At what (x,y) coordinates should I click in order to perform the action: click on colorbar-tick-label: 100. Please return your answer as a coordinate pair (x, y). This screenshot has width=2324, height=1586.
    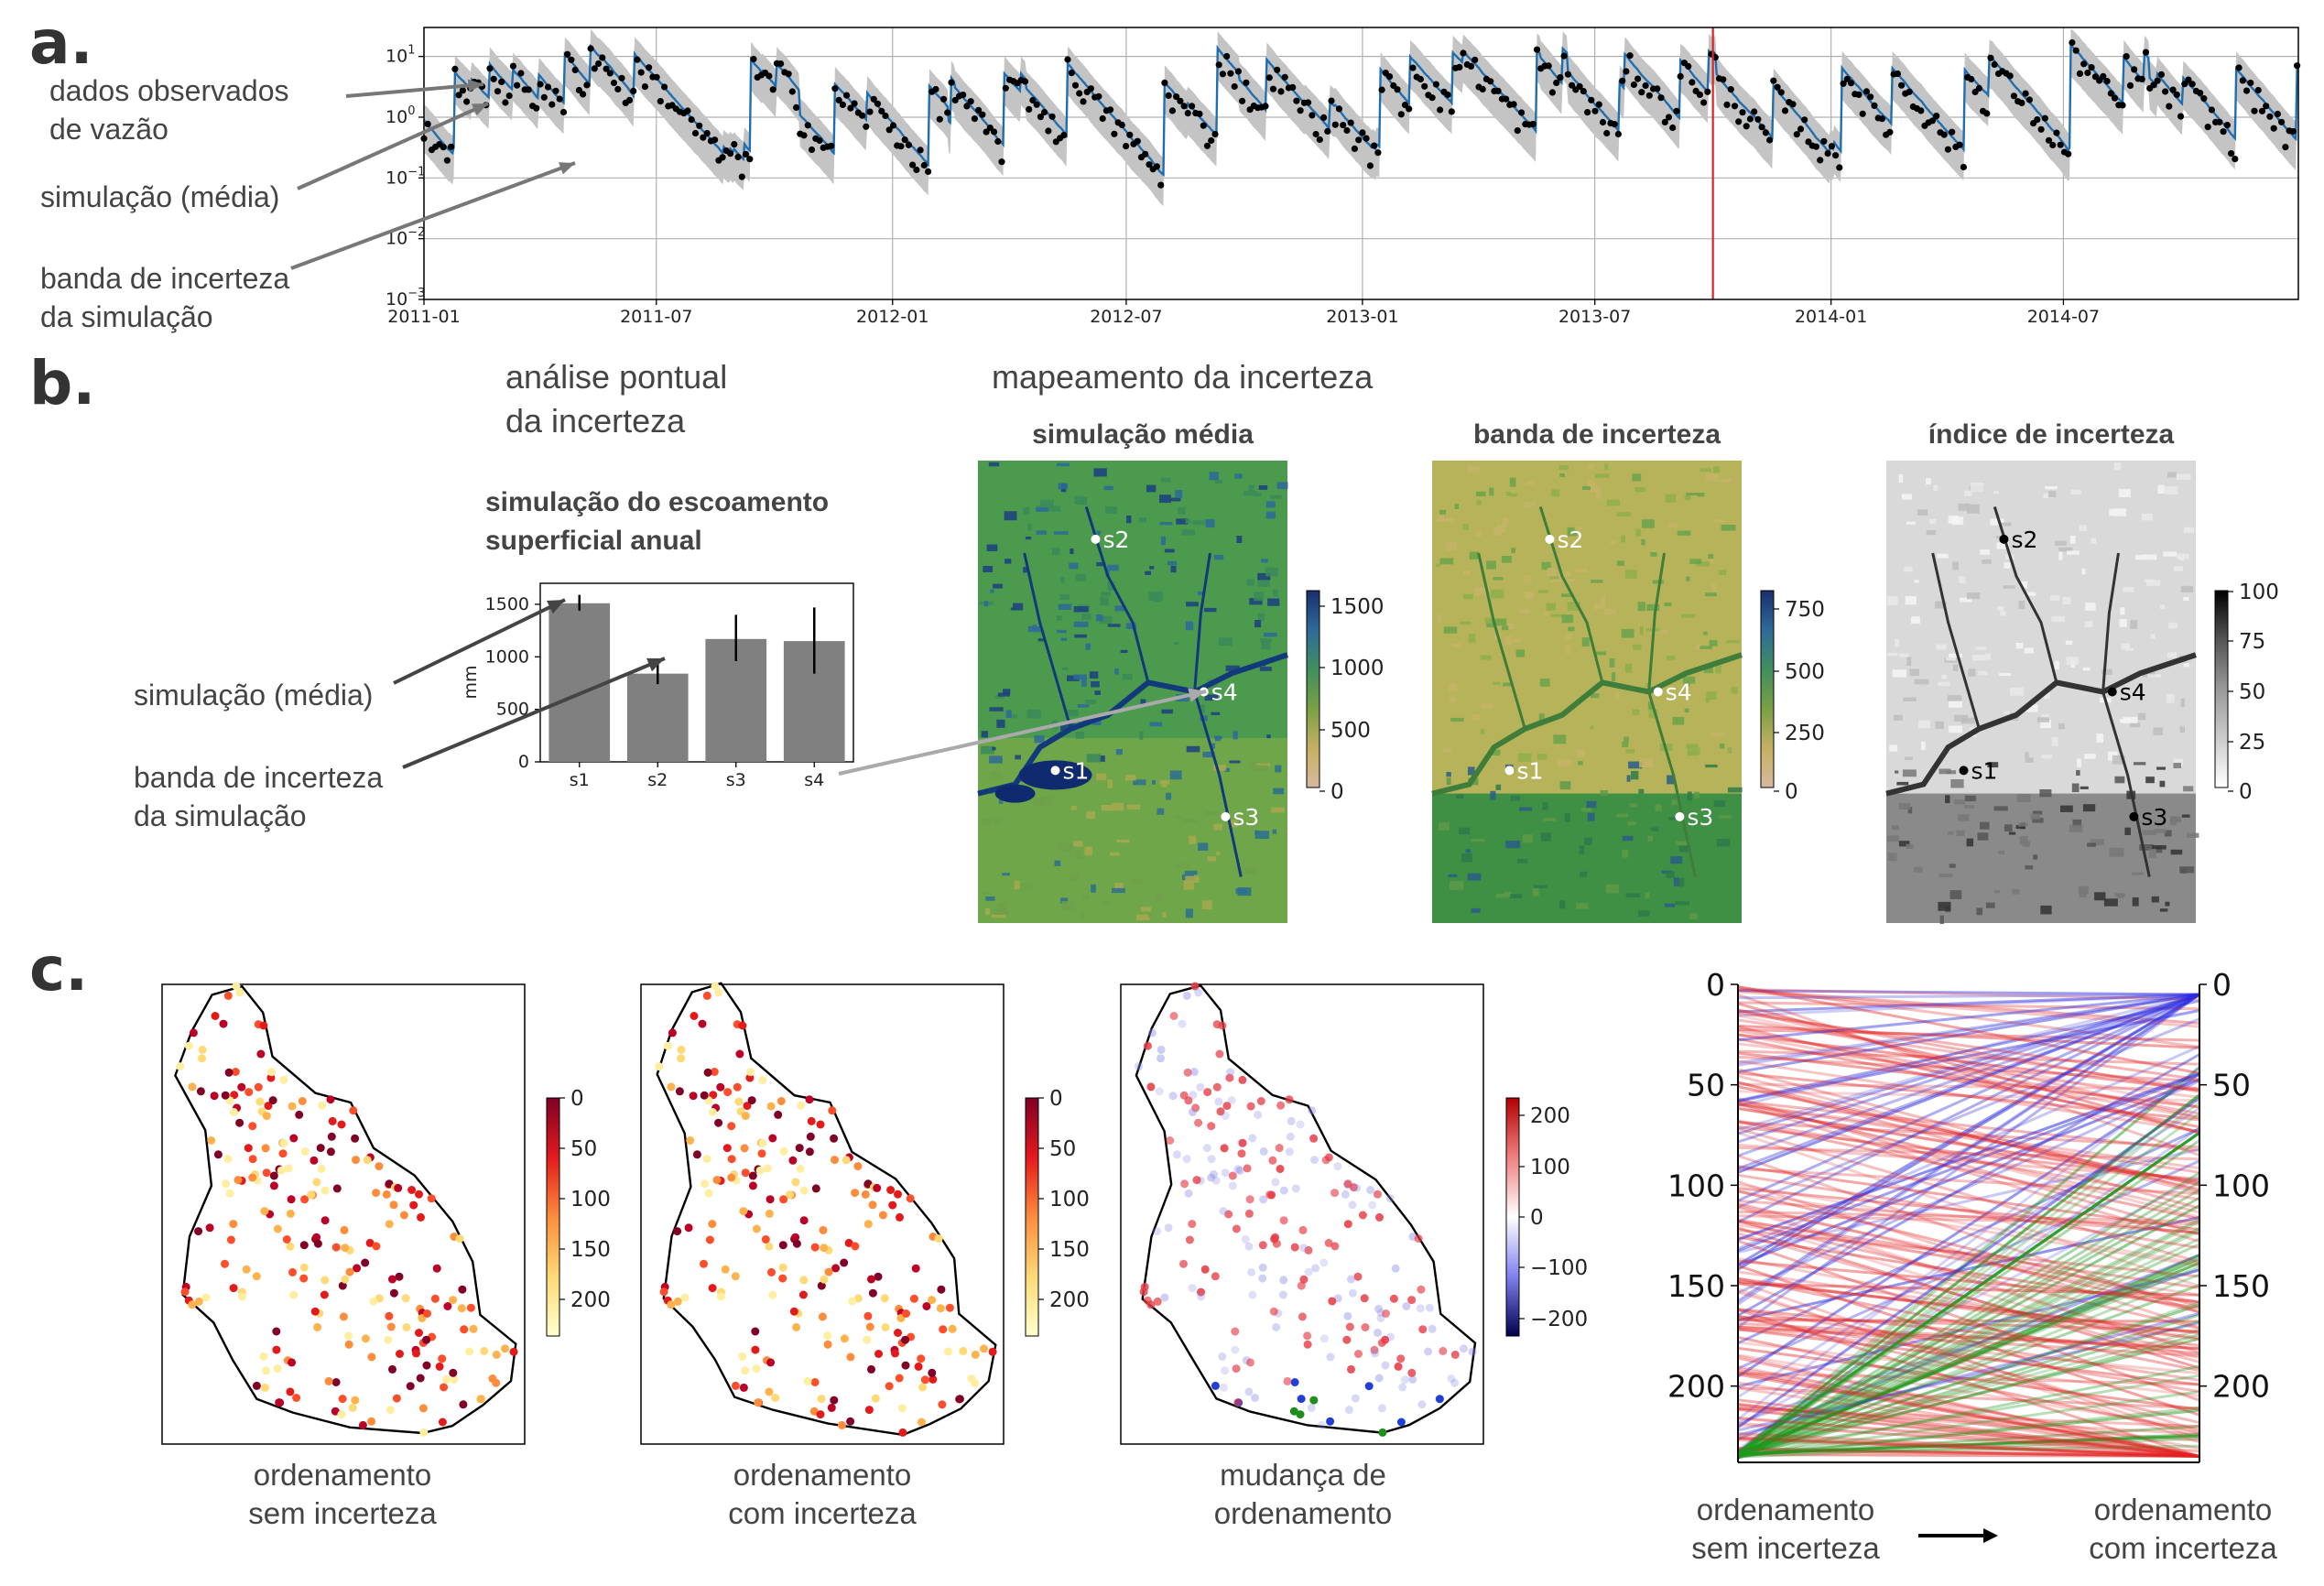
    Looking at the image, I should click on (1550, 1167).